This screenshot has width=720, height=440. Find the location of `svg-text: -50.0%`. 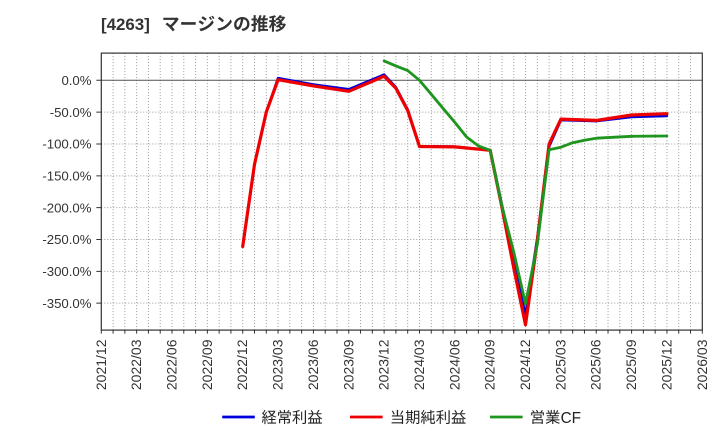

svg-text: -50.0% is located at coordinates (71, 112).